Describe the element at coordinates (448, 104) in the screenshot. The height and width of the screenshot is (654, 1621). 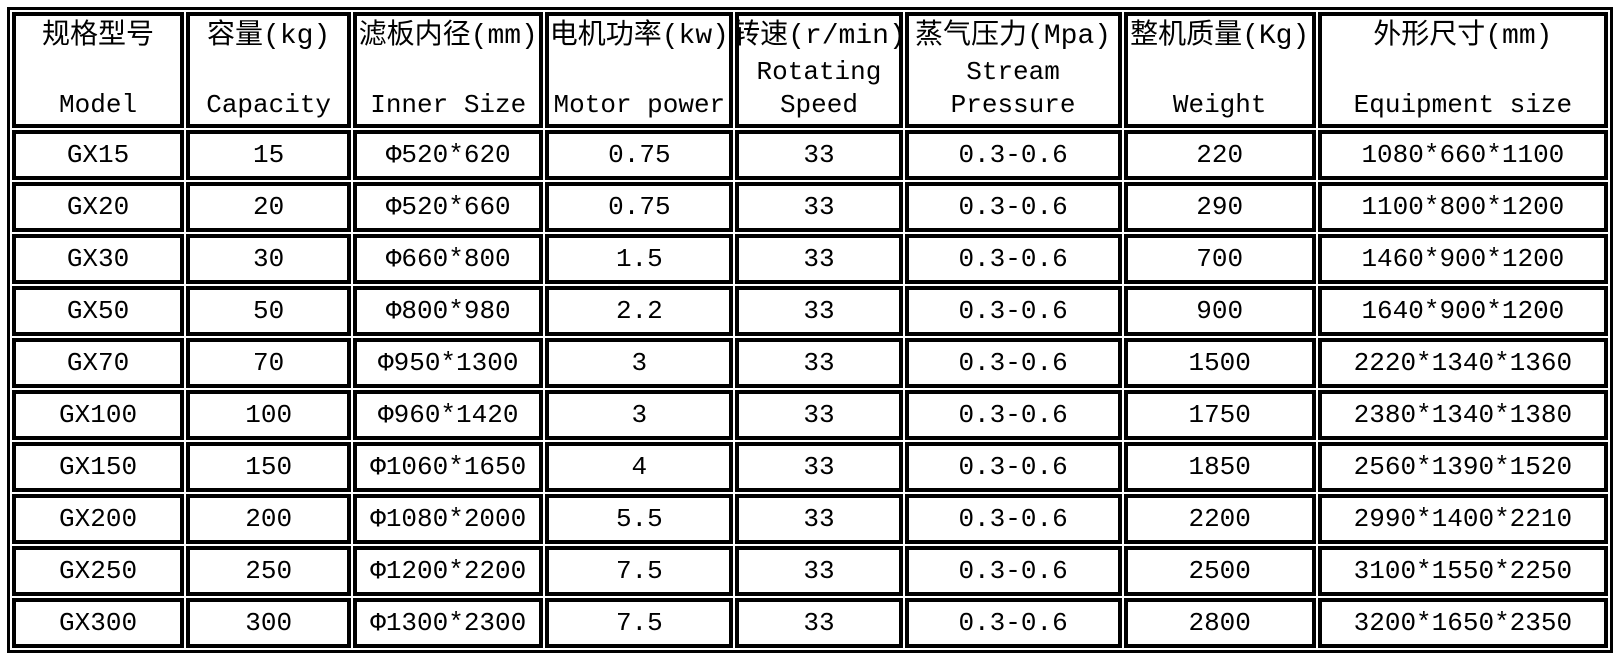
I see `header-en-inner-size: Inner Size` at that location.